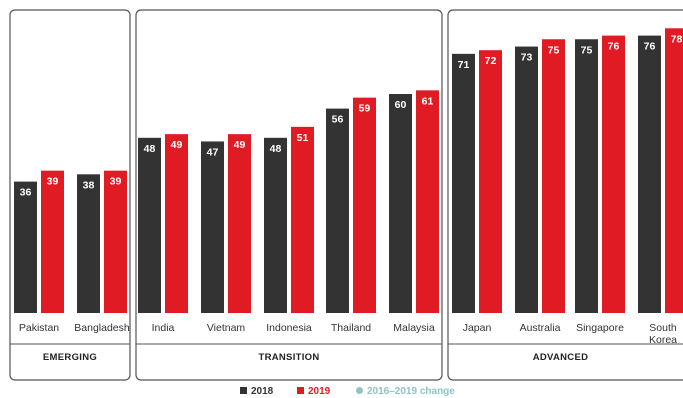 This screenshot has height=398, width=683. I want to click on bar-thailand-2018, so click(337, 210).